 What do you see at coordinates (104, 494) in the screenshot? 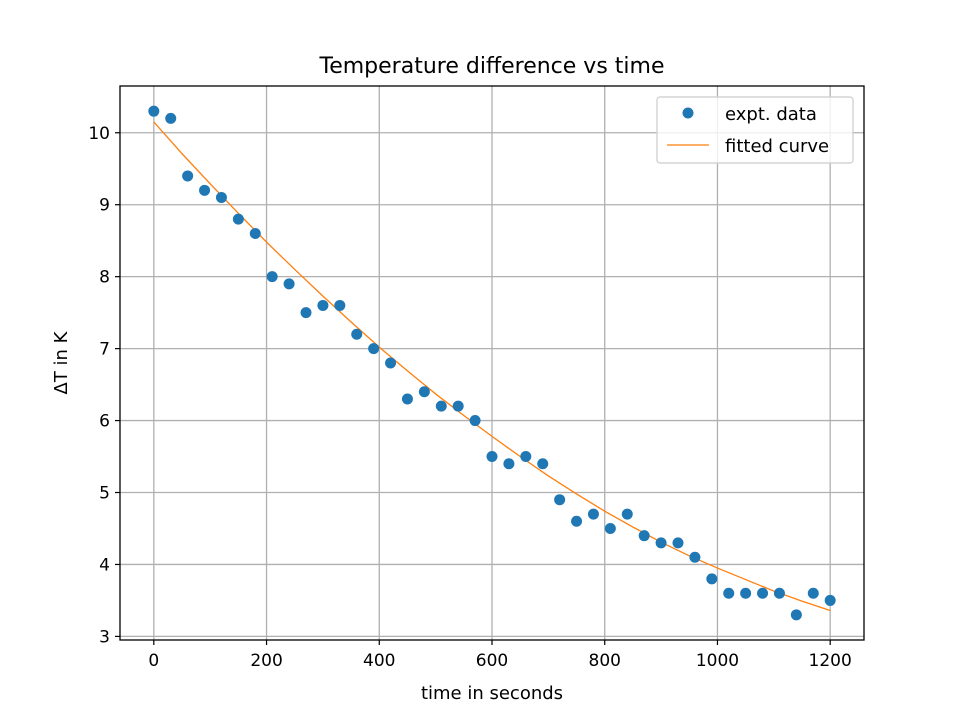
I see `y-tick-label: 5` at bounding box center [104, 494].